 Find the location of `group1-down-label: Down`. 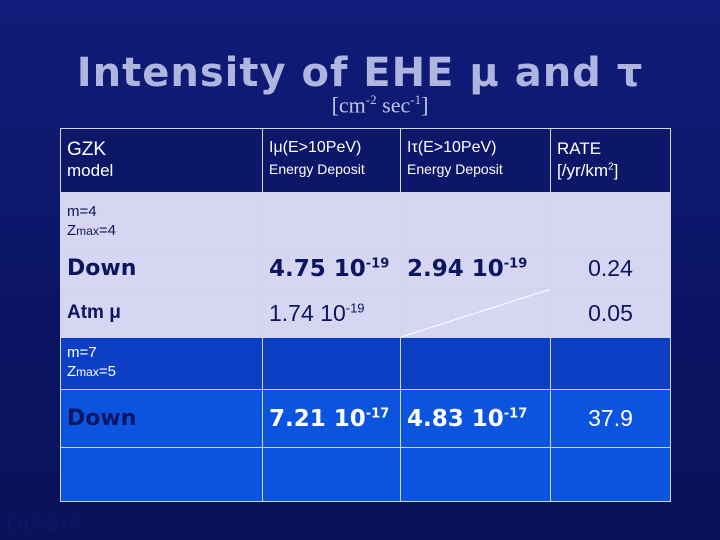

group1-down-label: Down is located at coordinates (102, 268).